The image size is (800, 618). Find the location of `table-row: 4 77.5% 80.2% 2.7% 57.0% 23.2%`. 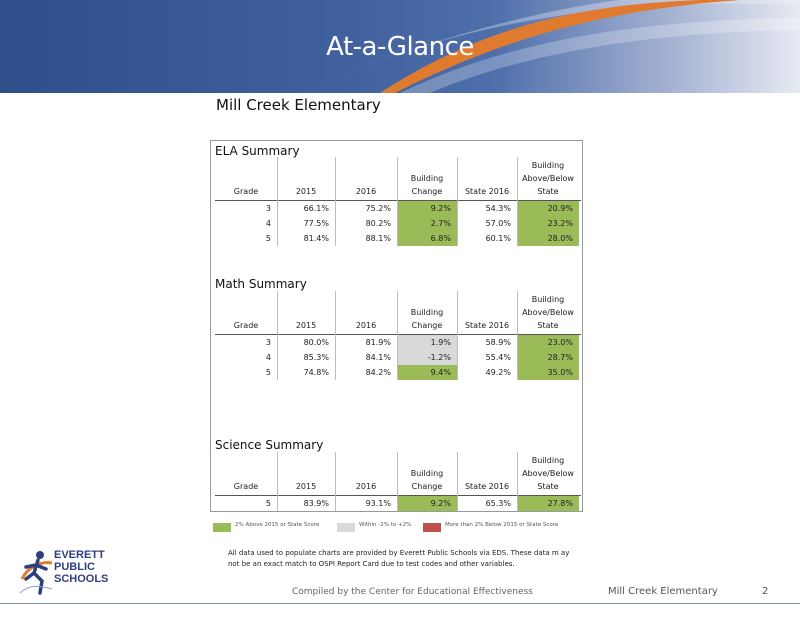

table-row: 4 77.5% 80.2% 2.7% 57.0% 23.2% is located at coordinates (398, 223).